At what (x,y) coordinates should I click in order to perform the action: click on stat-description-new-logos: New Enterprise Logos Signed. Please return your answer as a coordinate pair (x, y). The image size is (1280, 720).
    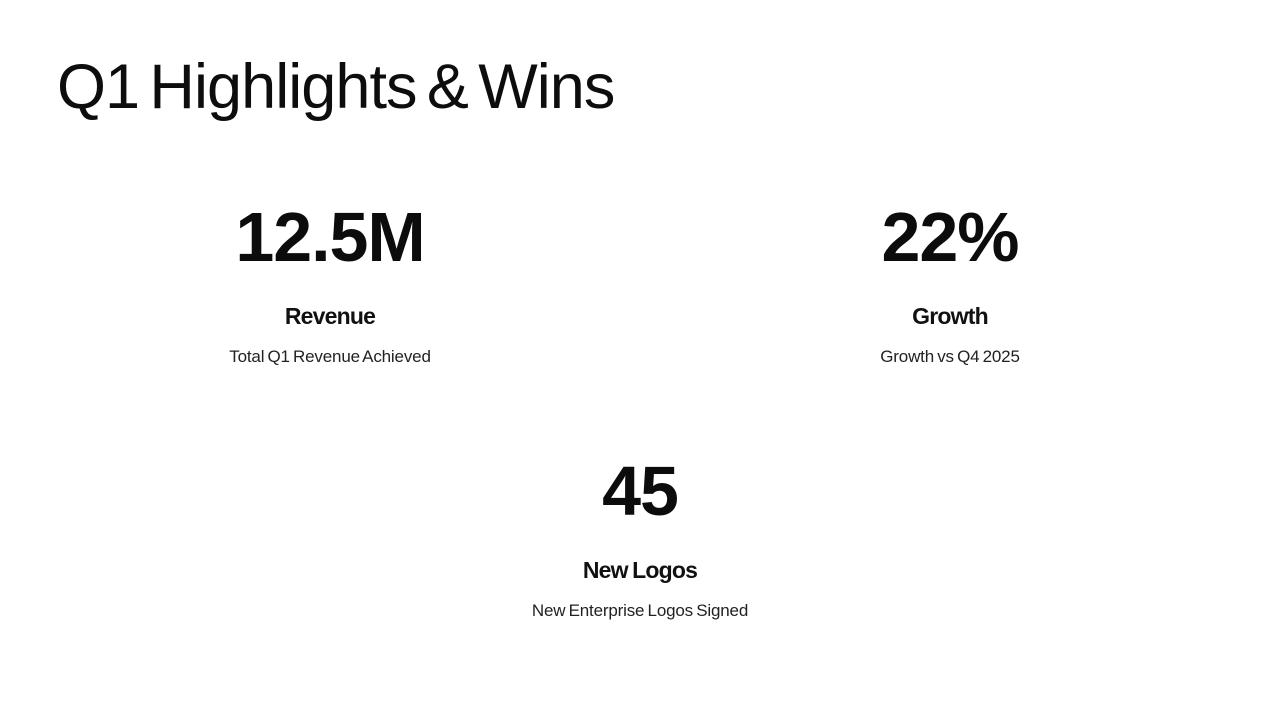
    Looking at the image, I should click on (640, 610).